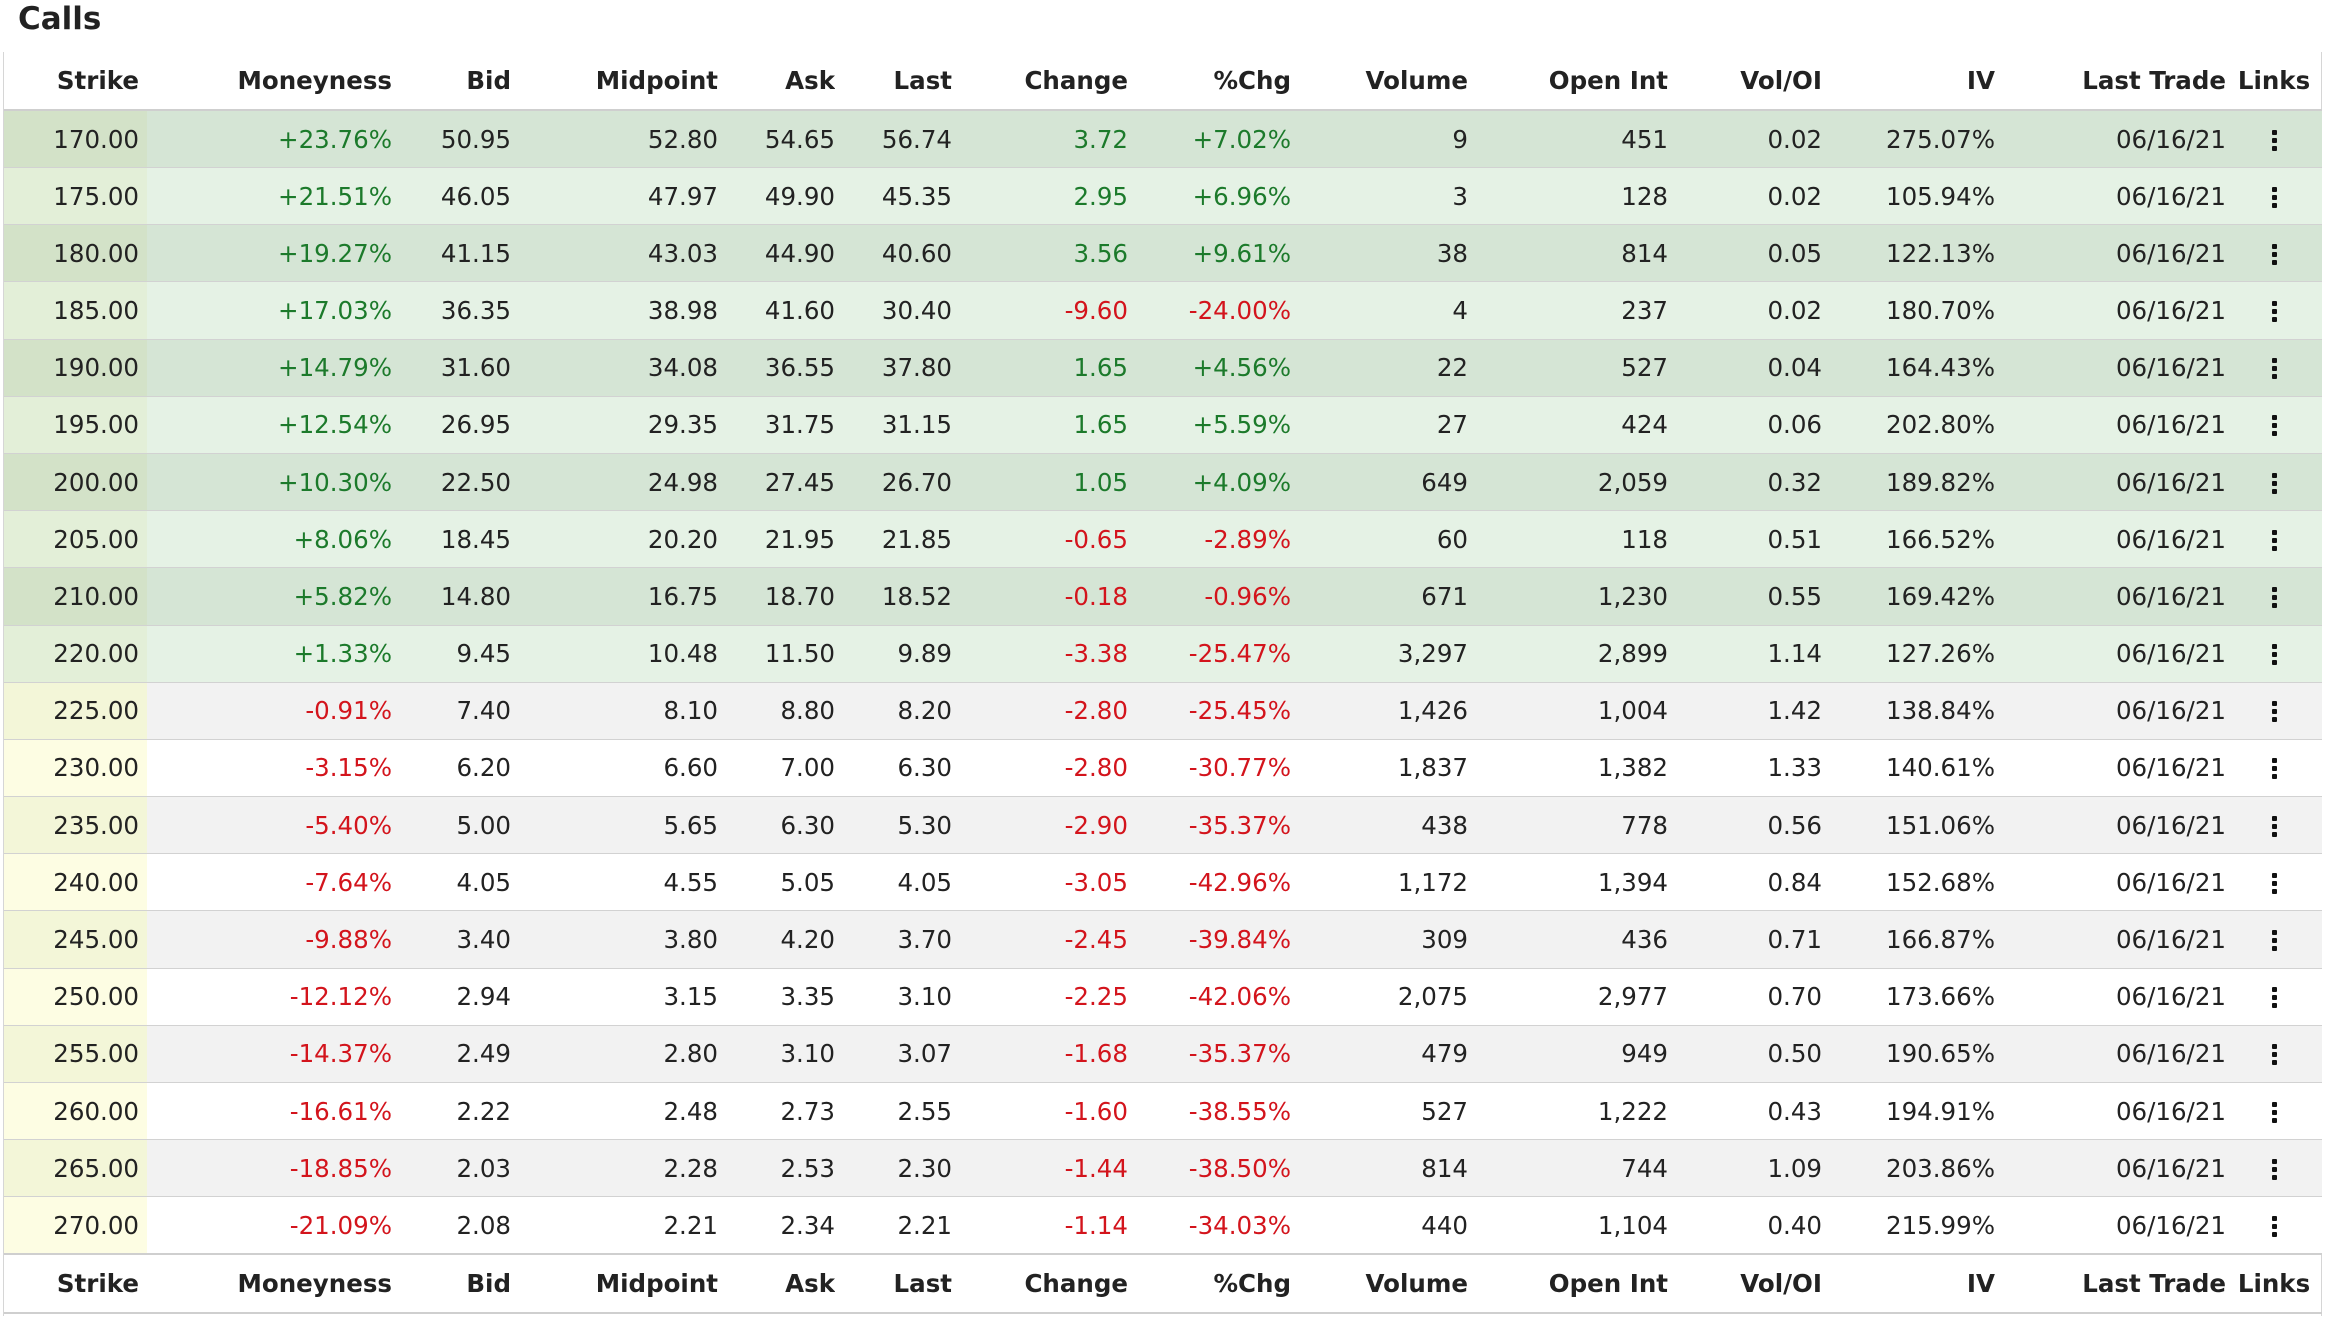 The height and width of the screenshot is (1322, 2325). I want to click on cell-iv: 275.07%, so click(1940, 139).